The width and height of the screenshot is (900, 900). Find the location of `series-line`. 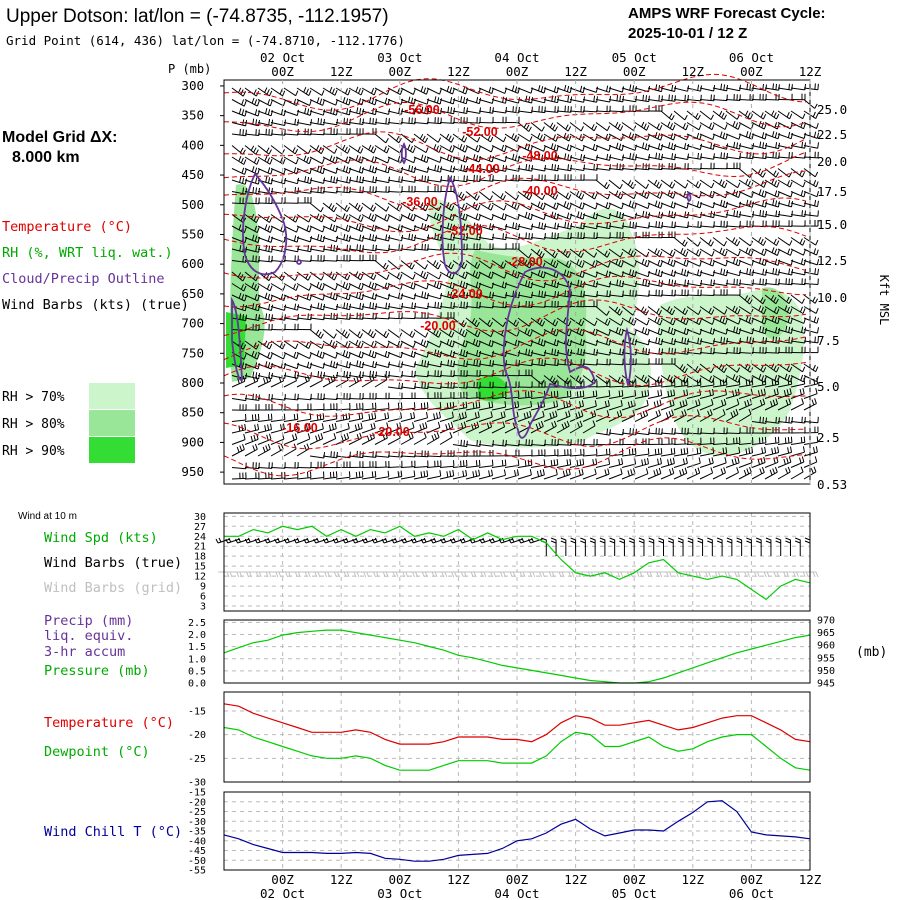

series-line is located at coordinates (517, 724).